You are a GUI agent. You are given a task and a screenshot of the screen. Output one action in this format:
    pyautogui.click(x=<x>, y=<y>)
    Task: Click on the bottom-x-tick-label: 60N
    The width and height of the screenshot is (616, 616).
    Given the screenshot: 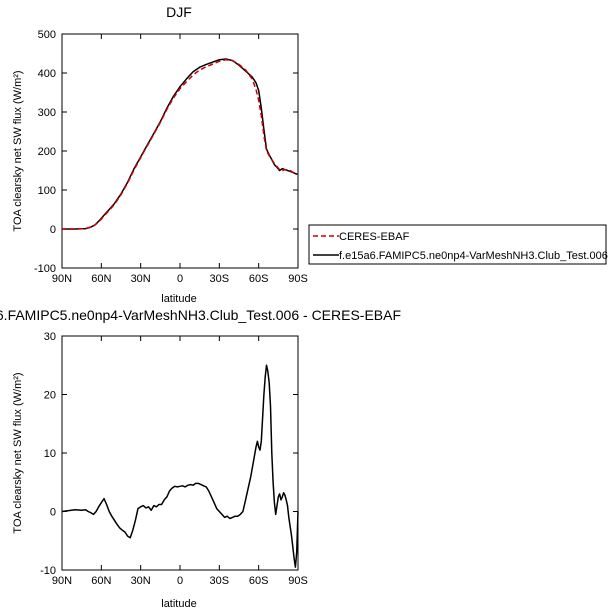 What is the action you would take?
    pyautogui.click(x=101, y=581)
    